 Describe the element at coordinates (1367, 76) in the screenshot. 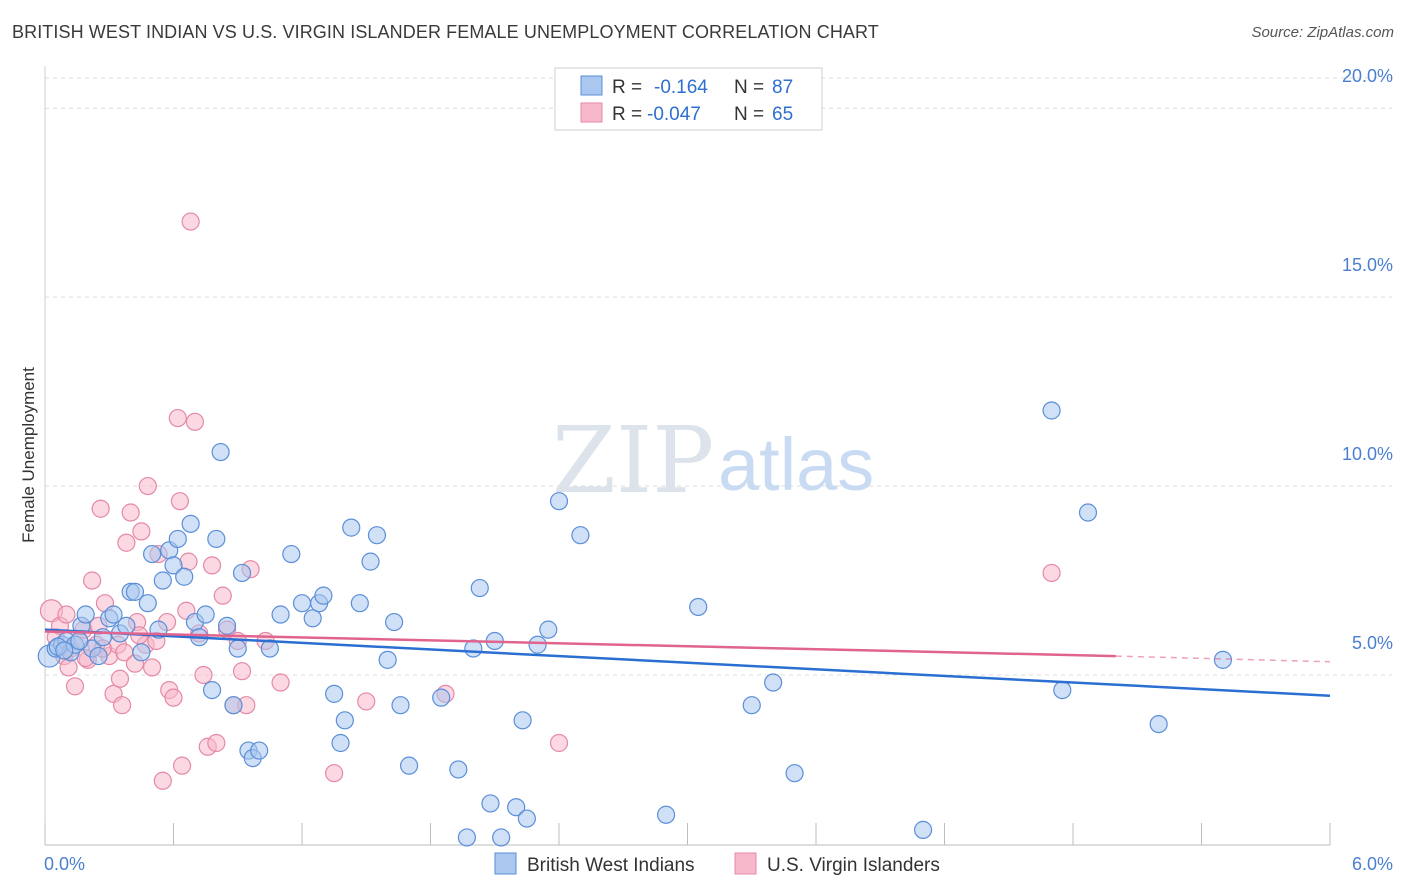

I see `y-tick-label: 20.0%` at that location.